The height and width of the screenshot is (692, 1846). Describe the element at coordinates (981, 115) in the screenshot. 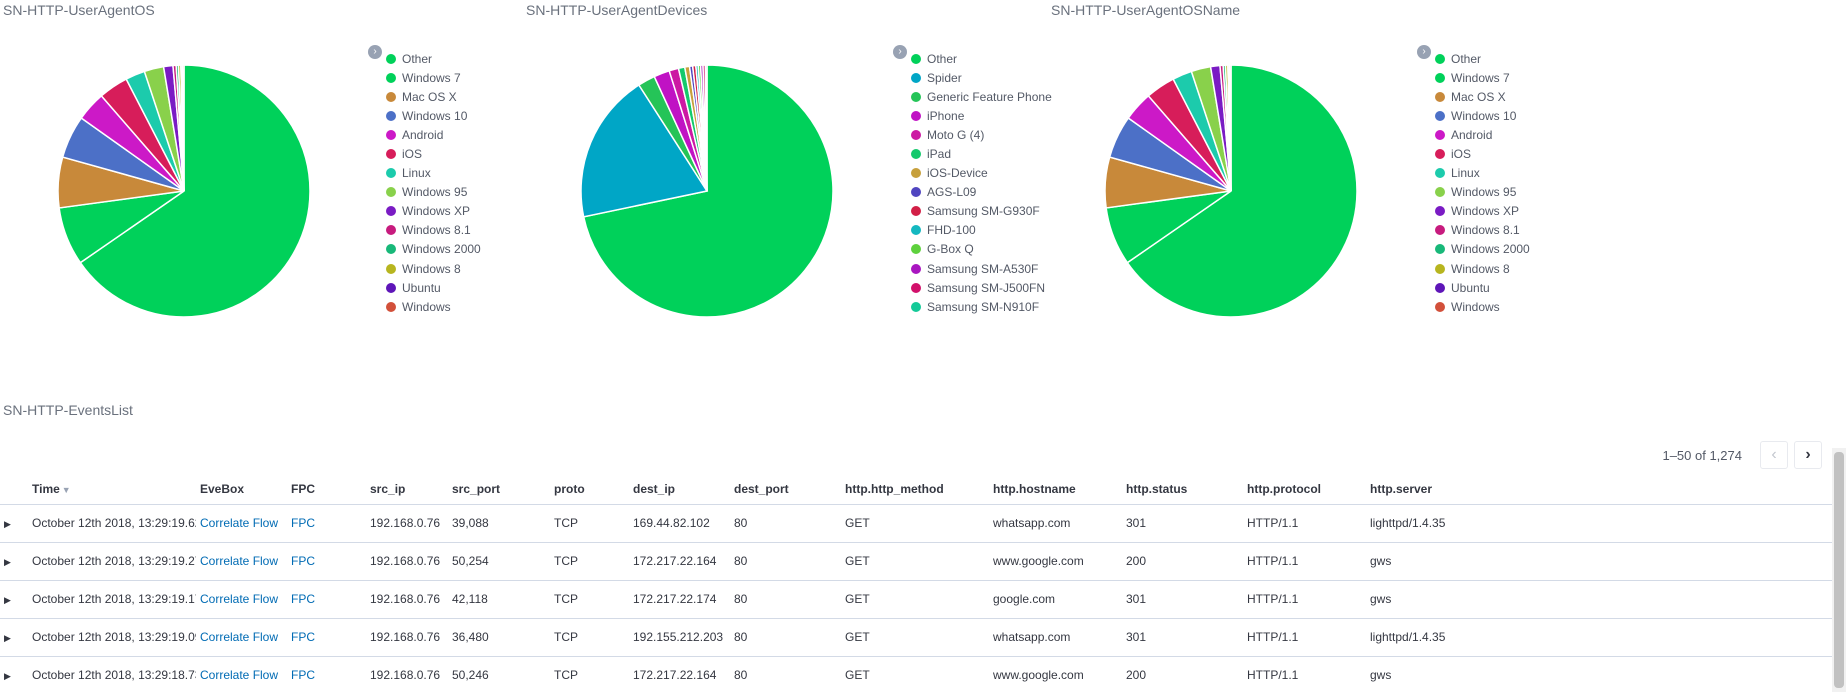

I see `legend-item: iPhone` at that location.